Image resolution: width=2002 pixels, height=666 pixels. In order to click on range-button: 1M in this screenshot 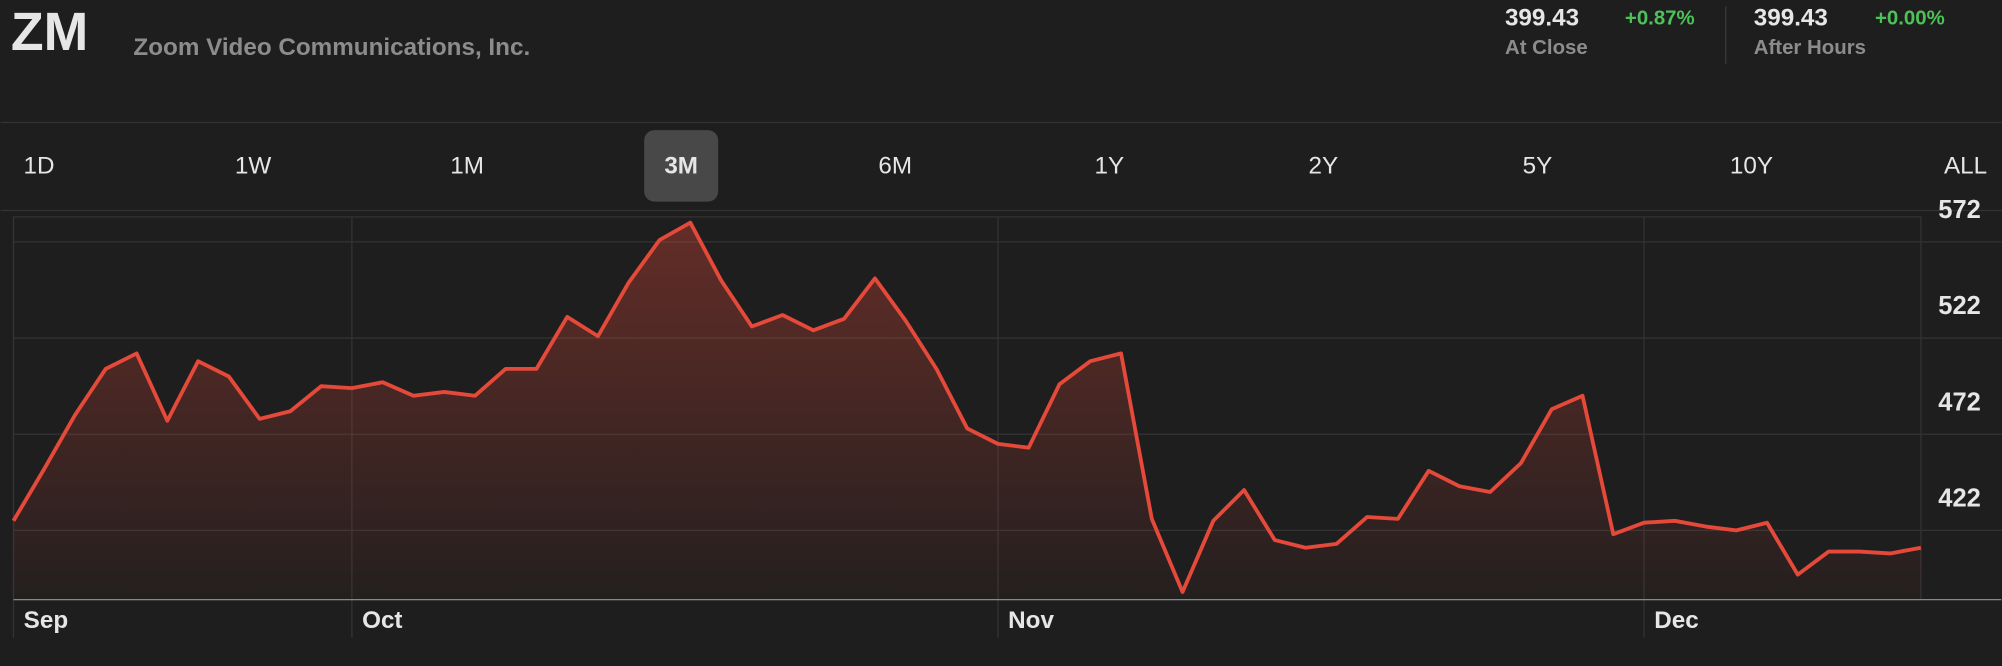, I will do `click(467, 166)`.